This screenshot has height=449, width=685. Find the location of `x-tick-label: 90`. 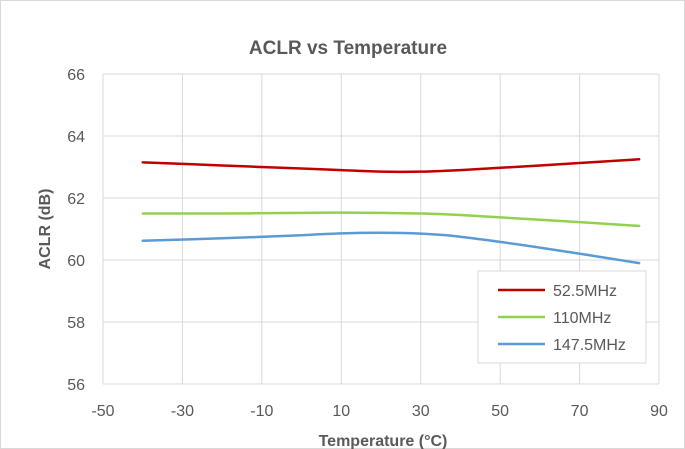

x-tick-label: 90 is located at coordinates (659, 411).